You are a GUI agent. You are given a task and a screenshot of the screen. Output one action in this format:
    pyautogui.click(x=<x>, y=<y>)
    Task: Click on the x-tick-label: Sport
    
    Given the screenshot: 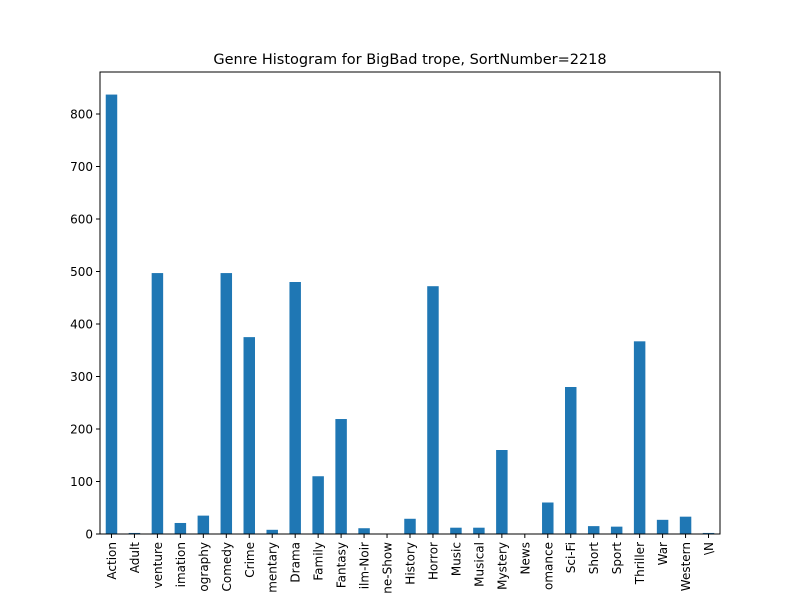 What is the action you would take?
    pyautogui.click(x=617, y=558)
    